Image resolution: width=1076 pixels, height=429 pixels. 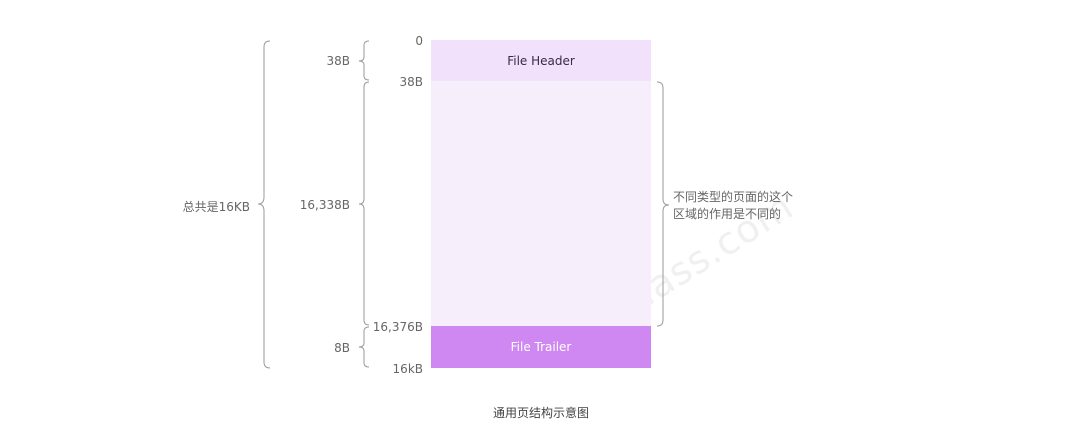 What do you see at coordinates (364, 347) in the screenshot?
I see `trailer-brace` at bounding box center [364, 347].